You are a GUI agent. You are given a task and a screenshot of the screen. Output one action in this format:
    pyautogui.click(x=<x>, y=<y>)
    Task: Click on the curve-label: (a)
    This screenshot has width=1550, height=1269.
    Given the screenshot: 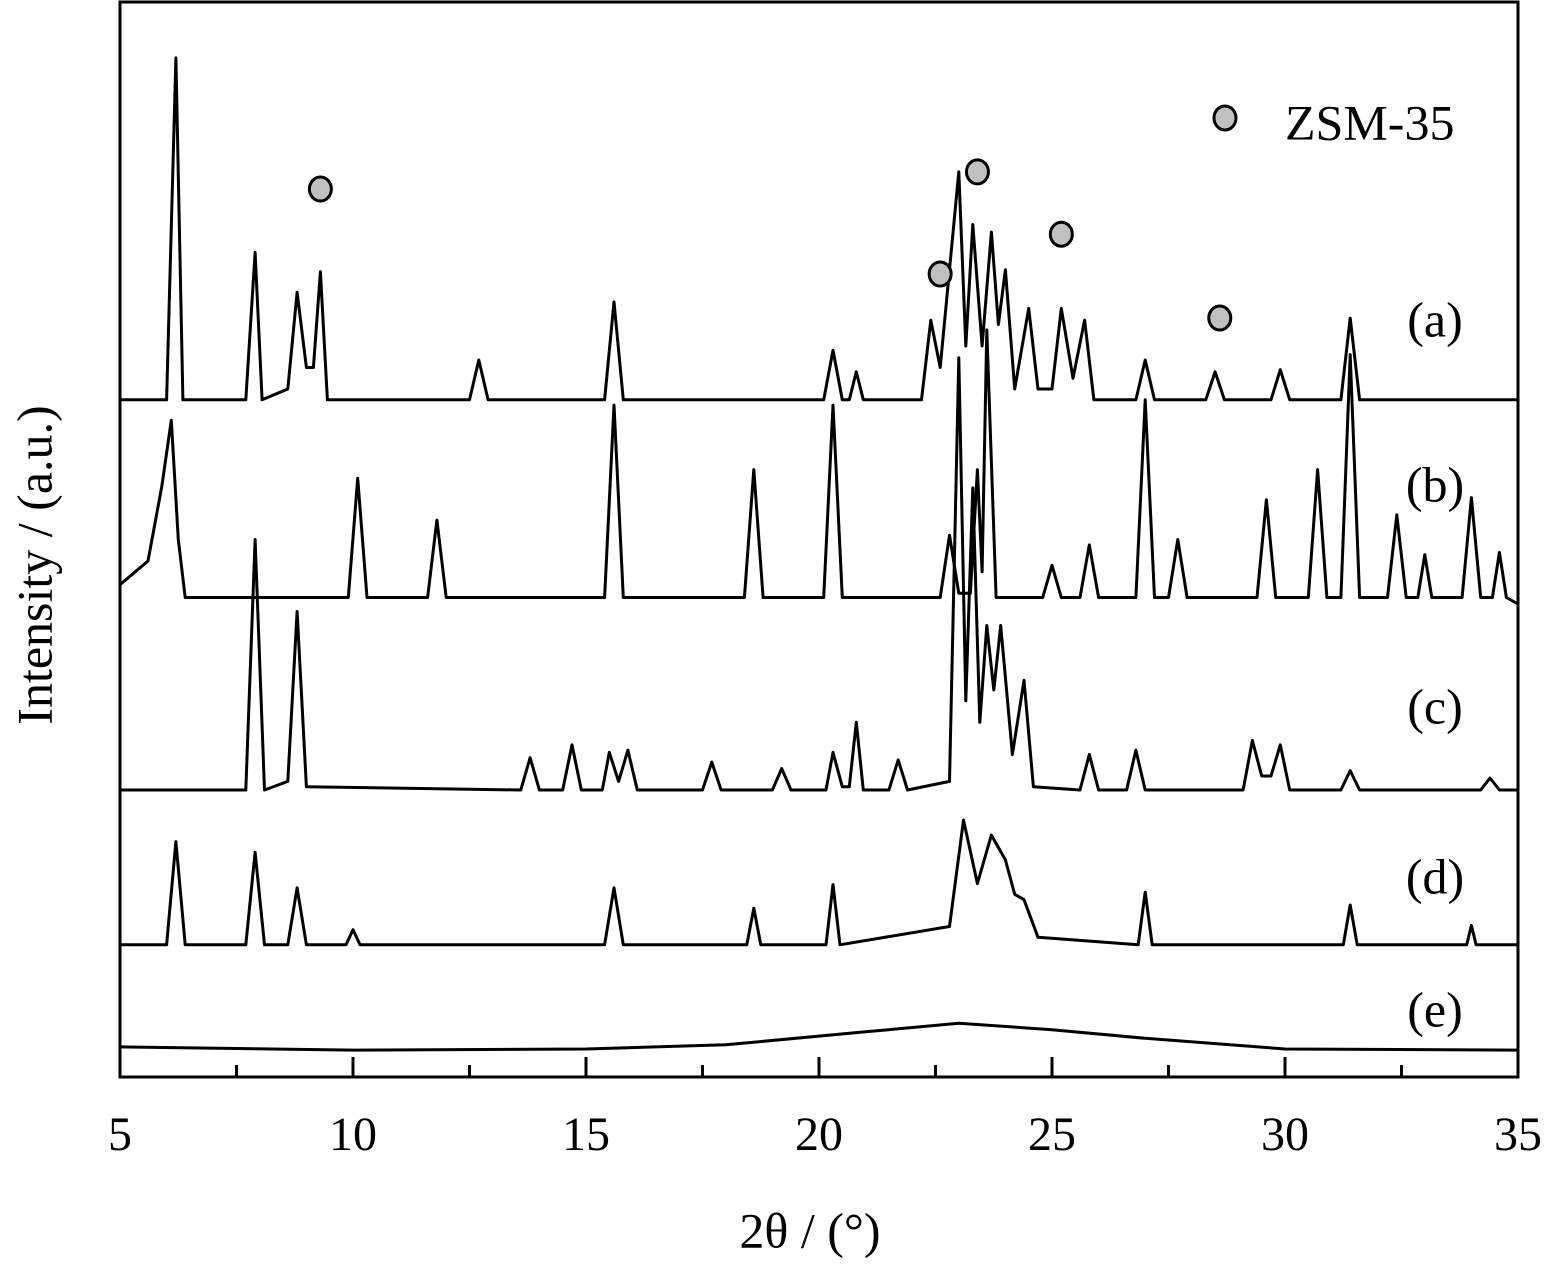 What is the action you would take?
    pyautogui.click(x=1435, y=319)
    